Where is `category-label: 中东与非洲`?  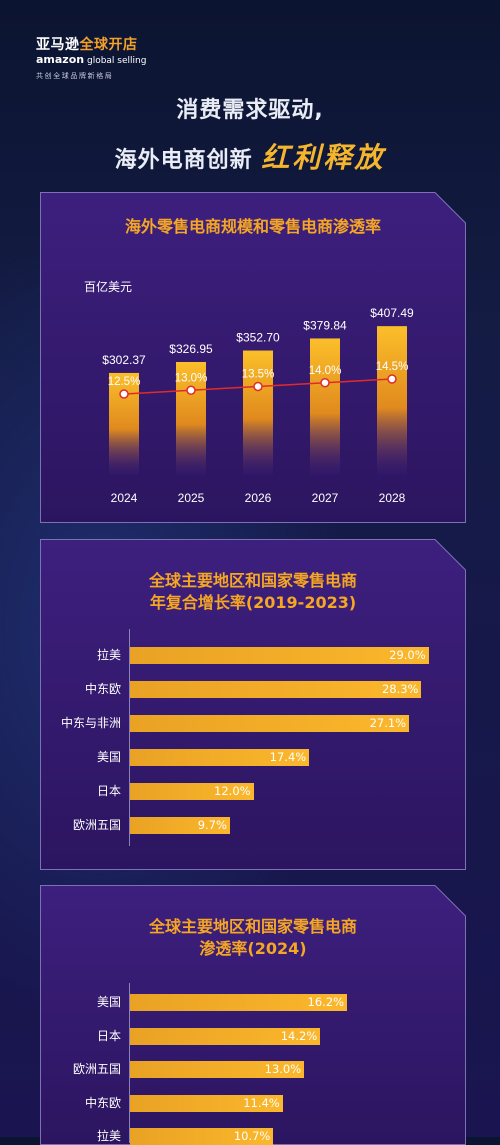 category-label: 中东与非洲 is located at coordinates (90, 723).